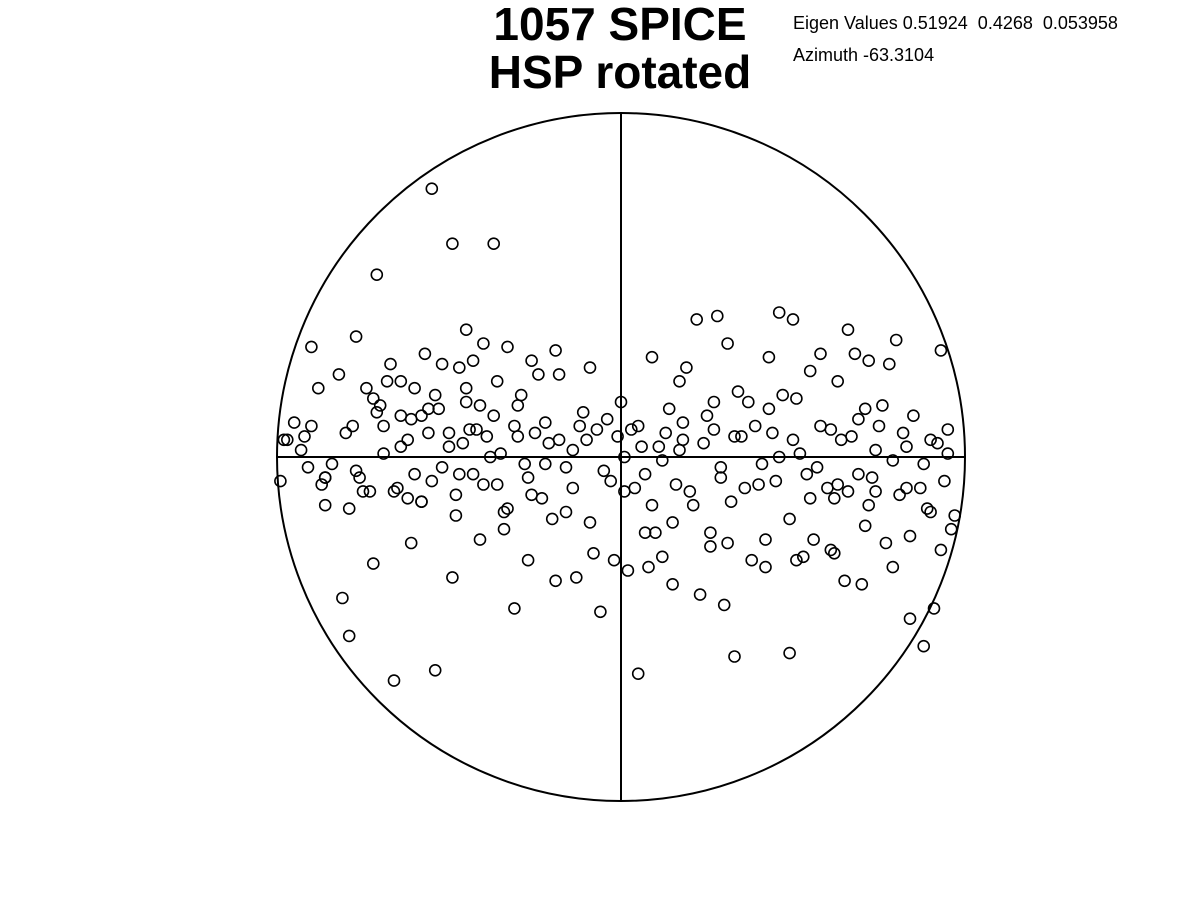 The height and width of the screenshot is (900, 1200). Describe the element at coordinates (620, 72) in the screenshot. I see `chart-title-line-2: HSP rotated` at that location.